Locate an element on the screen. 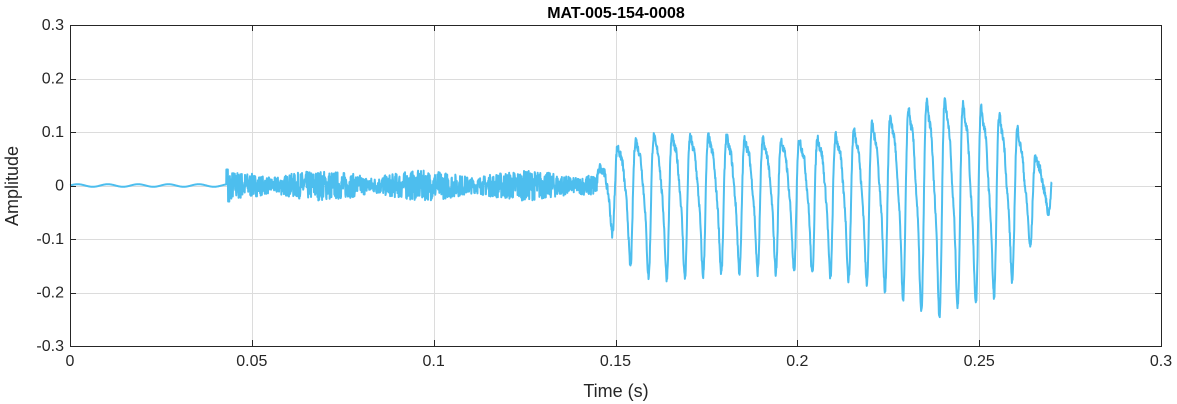 Image resolution: width=1177 pixels, height=404 pixels. y-tick-label: 0.3 is located at coordinates (53, 25).